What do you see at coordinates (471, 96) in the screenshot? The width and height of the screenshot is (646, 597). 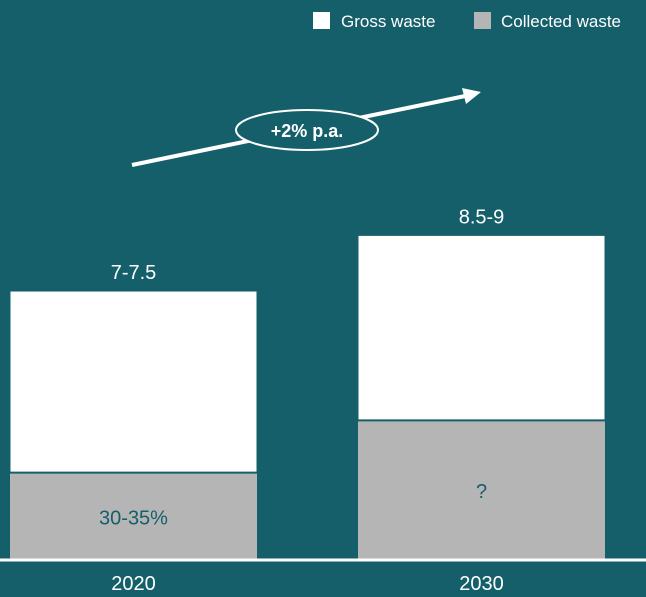 I see `growth-arrow-head` at bounding box center [471, 96].